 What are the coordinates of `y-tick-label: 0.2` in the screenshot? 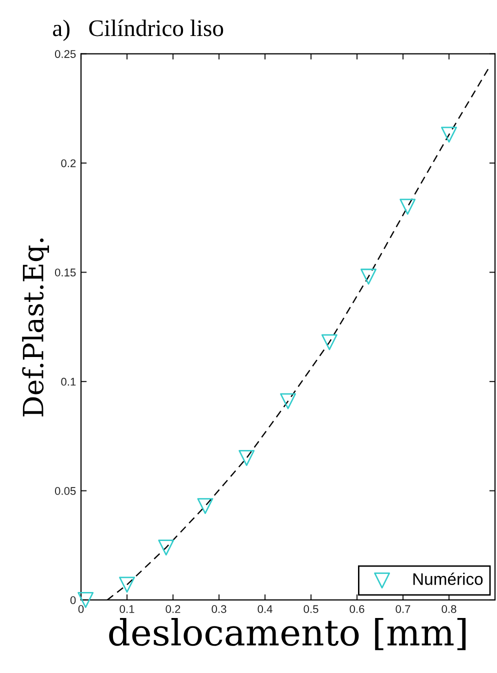 It's located at (68, 163).